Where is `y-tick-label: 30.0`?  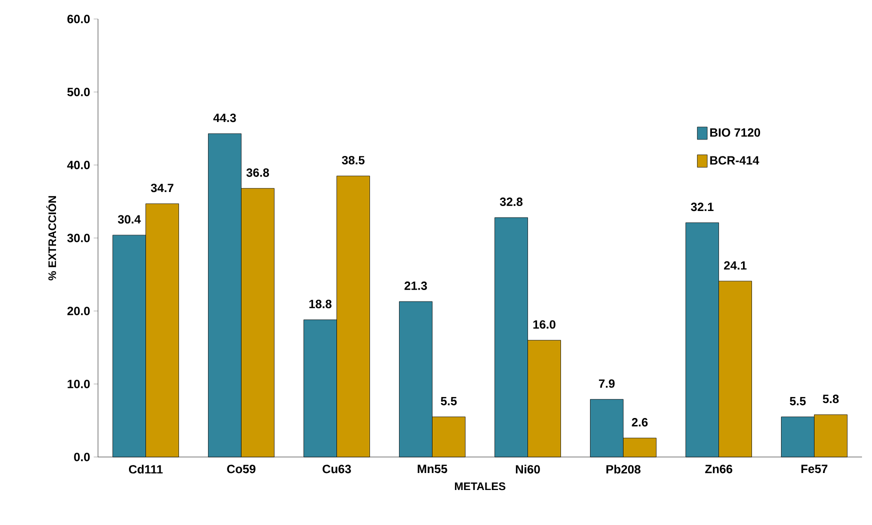 y-tick-label: 30.0 is located at coordinates (78, 238).